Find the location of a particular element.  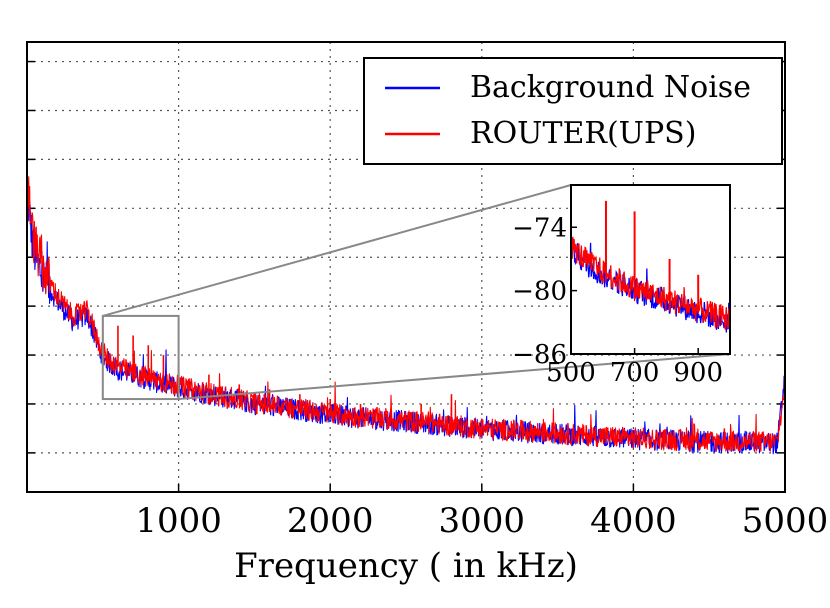

x-tick-labels: 1000 2000 3000 4000 5000 is located at coordinates (481, 521).